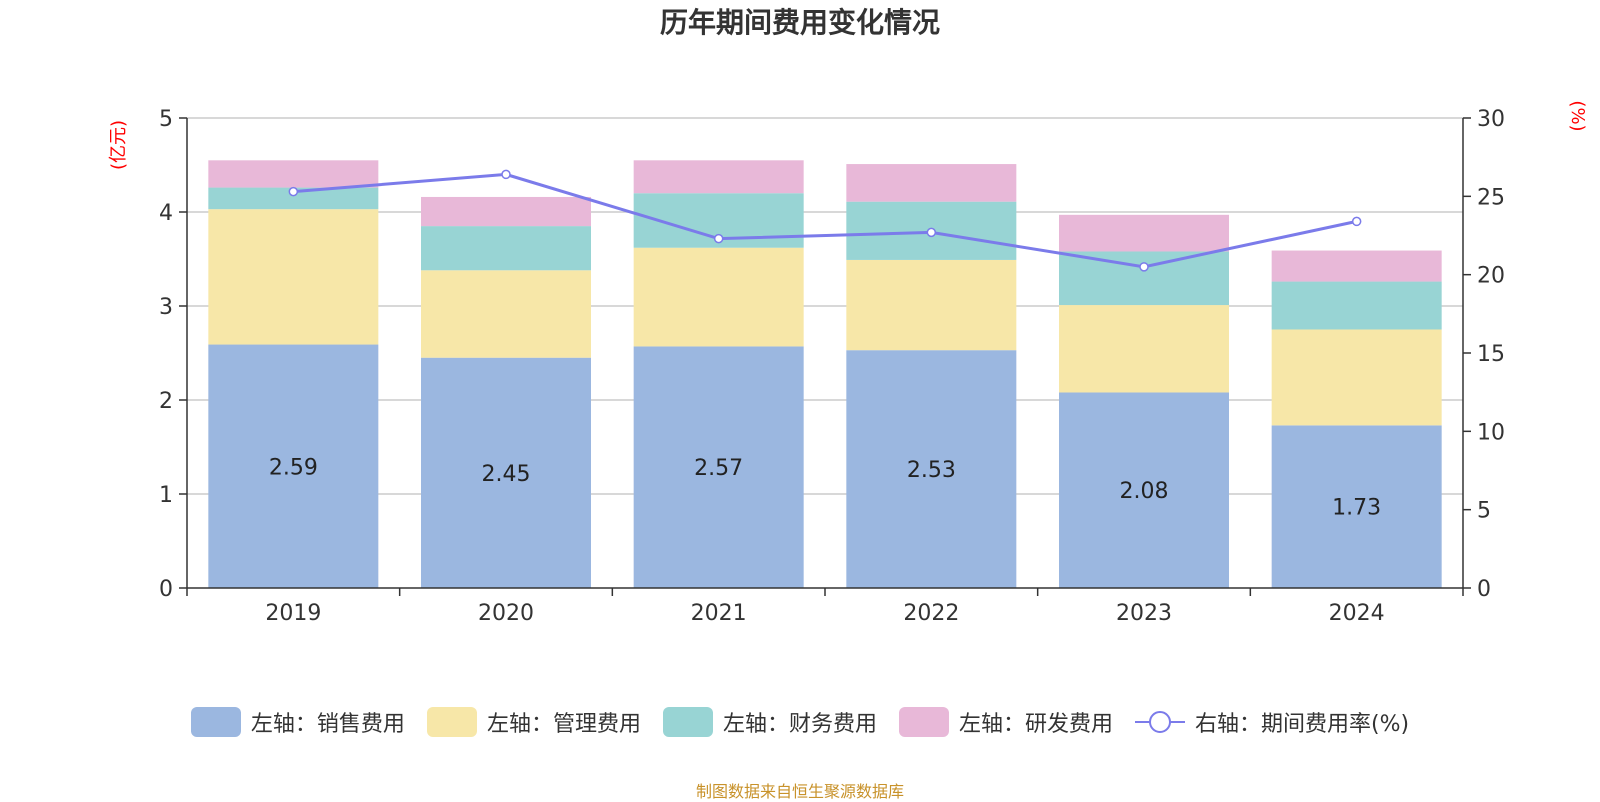  What do you see at coordinates (166, 589) in the screenshot?
I see `y-left-tick-label: 0` at bounding box center [166, 589].